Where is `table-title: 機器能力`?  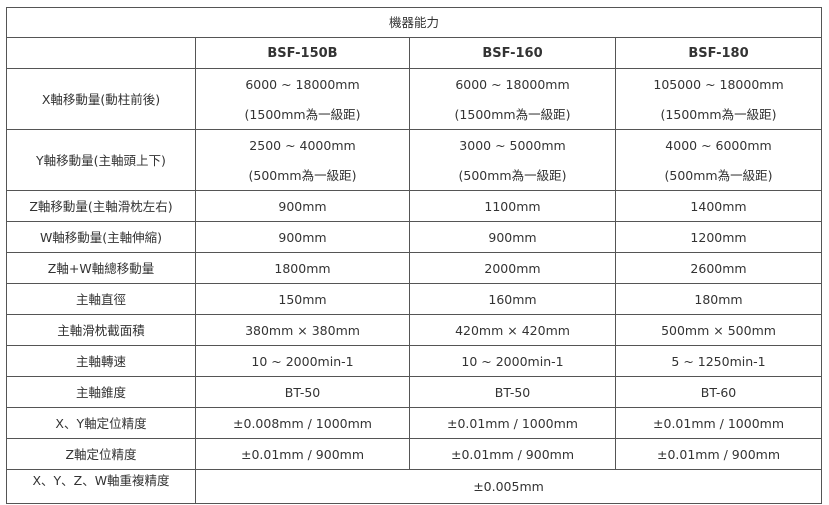 table-title: 機器能力 is located at coordinates (414, 22).